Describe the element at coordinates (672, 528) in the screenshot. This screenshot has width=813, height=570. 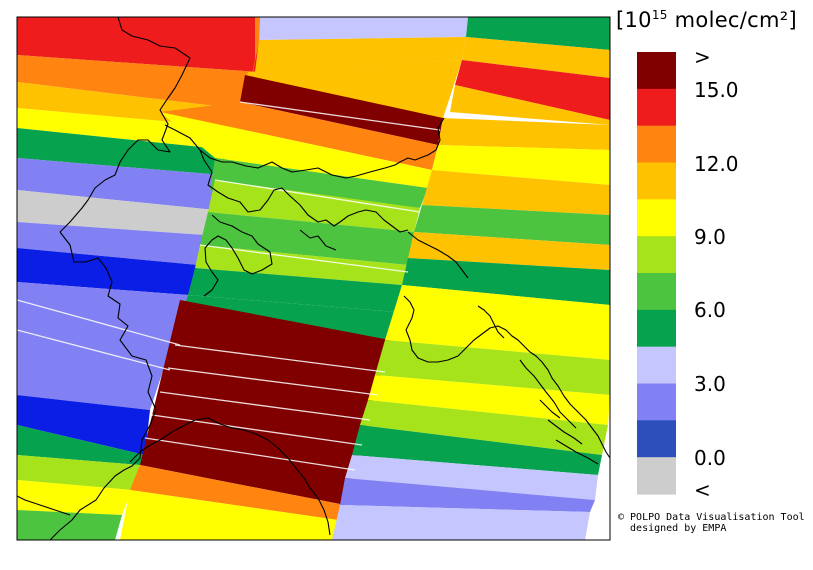
I see `credit-line: designed by EMPA` at that location.